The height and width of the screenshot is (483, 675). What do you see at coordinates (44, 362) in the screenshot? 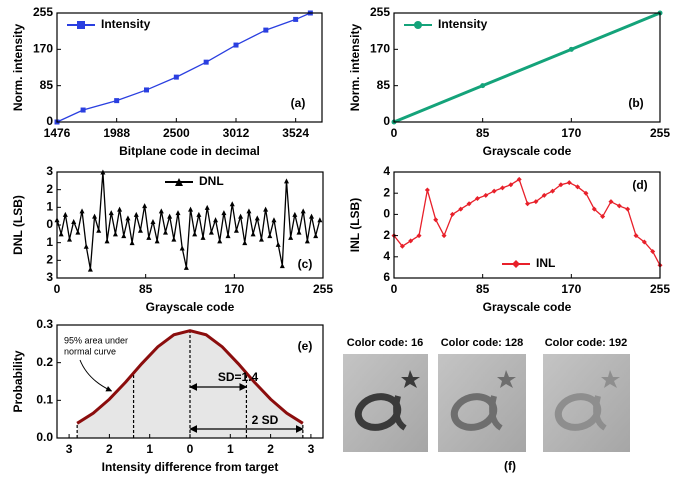
I see `y-tick-label: 0.2` at bounding box center [44, 362].